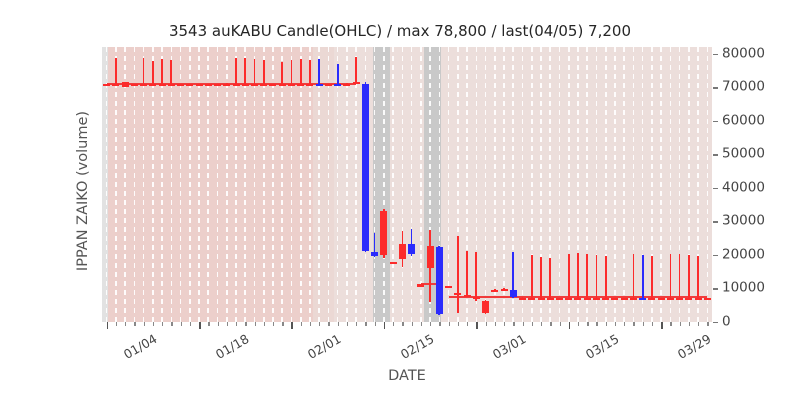  What do you see at coordinates (743, 52) in the screenshot?
I see `y-tick-label: 80000` at bounding box center [743, 52].